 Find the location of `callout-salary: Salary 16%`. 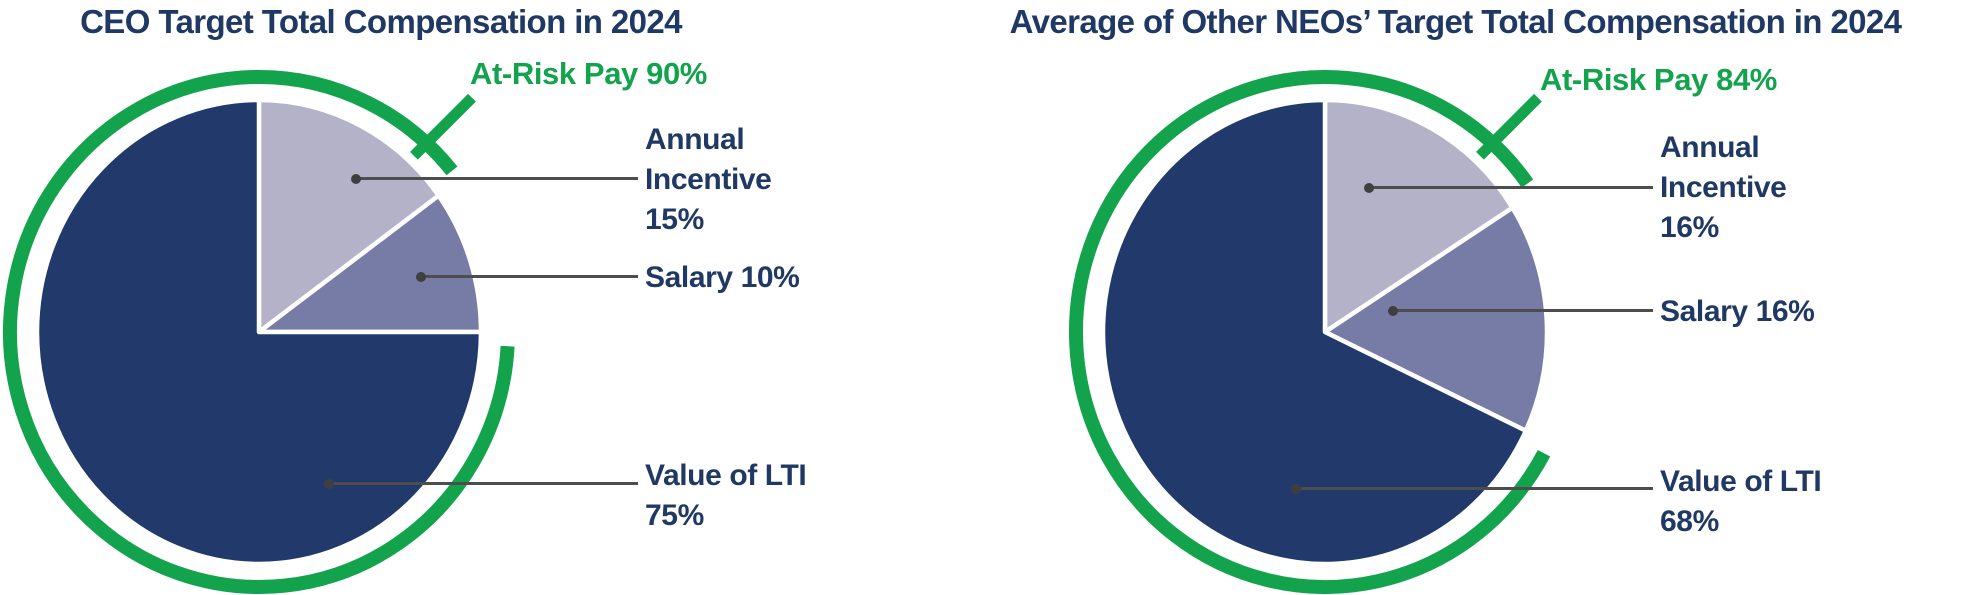

callout-salary: Salary 16% is located at coordinates (1737, 312).